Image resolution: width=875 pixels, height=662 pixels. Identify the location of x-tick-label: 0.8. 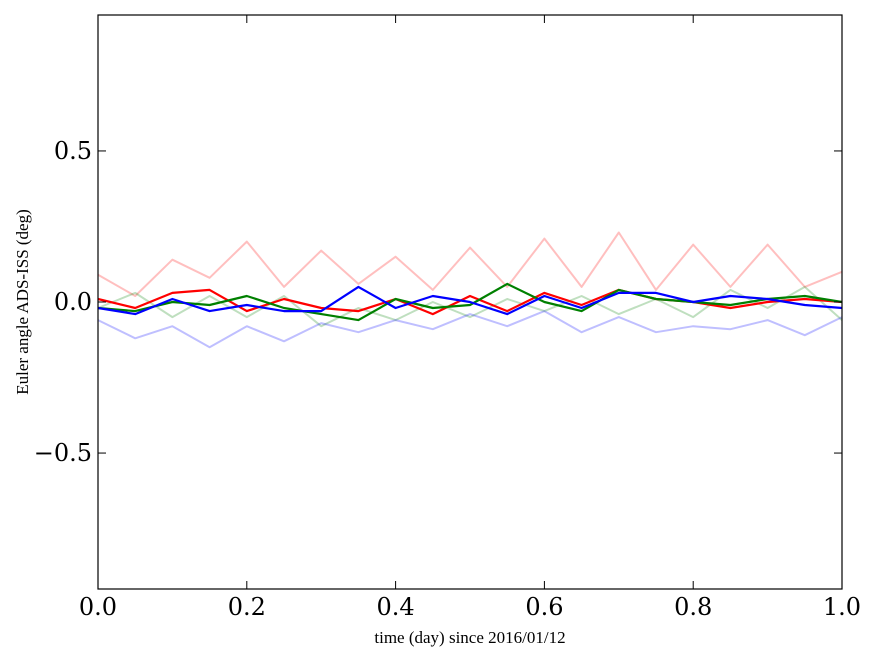
(693, 607).